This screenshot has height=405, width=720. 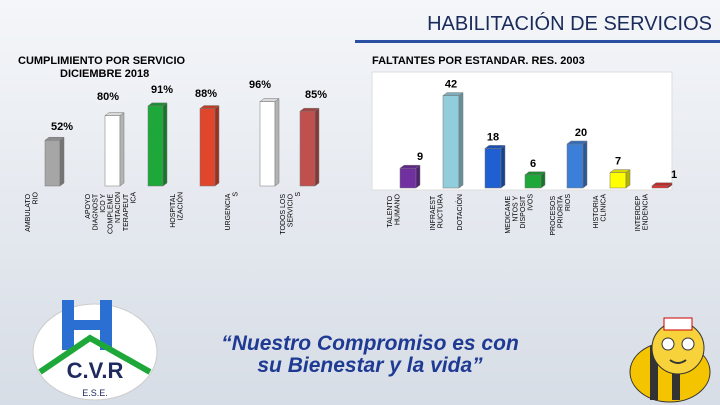 I want to click on x-tick-label-group: HOSPITAL IZACIÓN, so click(x=177, y=210).